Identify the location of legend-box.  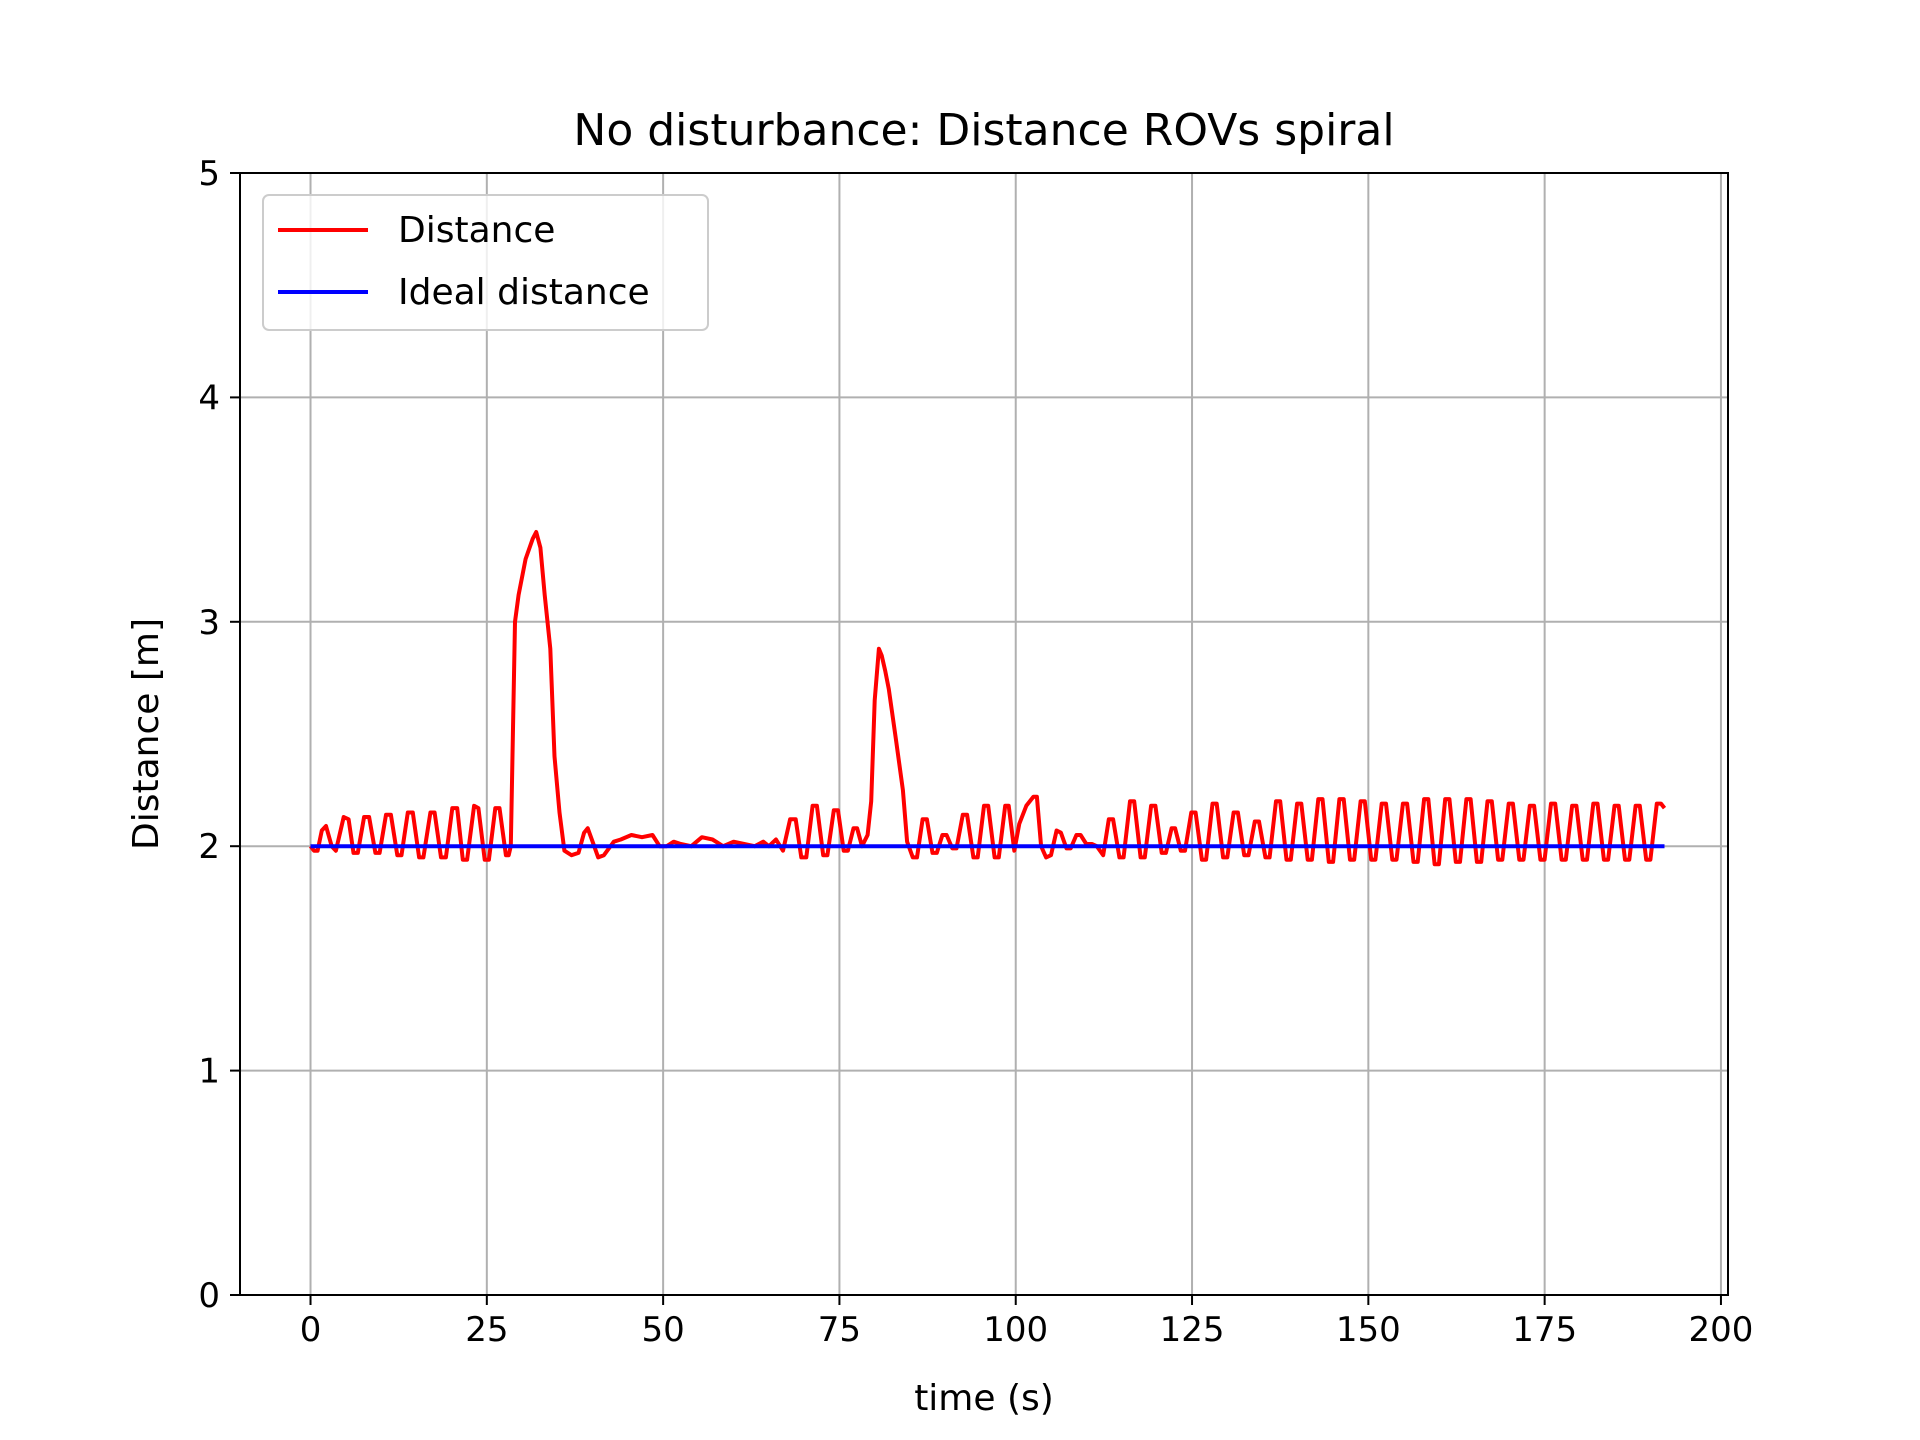
(485, 262).